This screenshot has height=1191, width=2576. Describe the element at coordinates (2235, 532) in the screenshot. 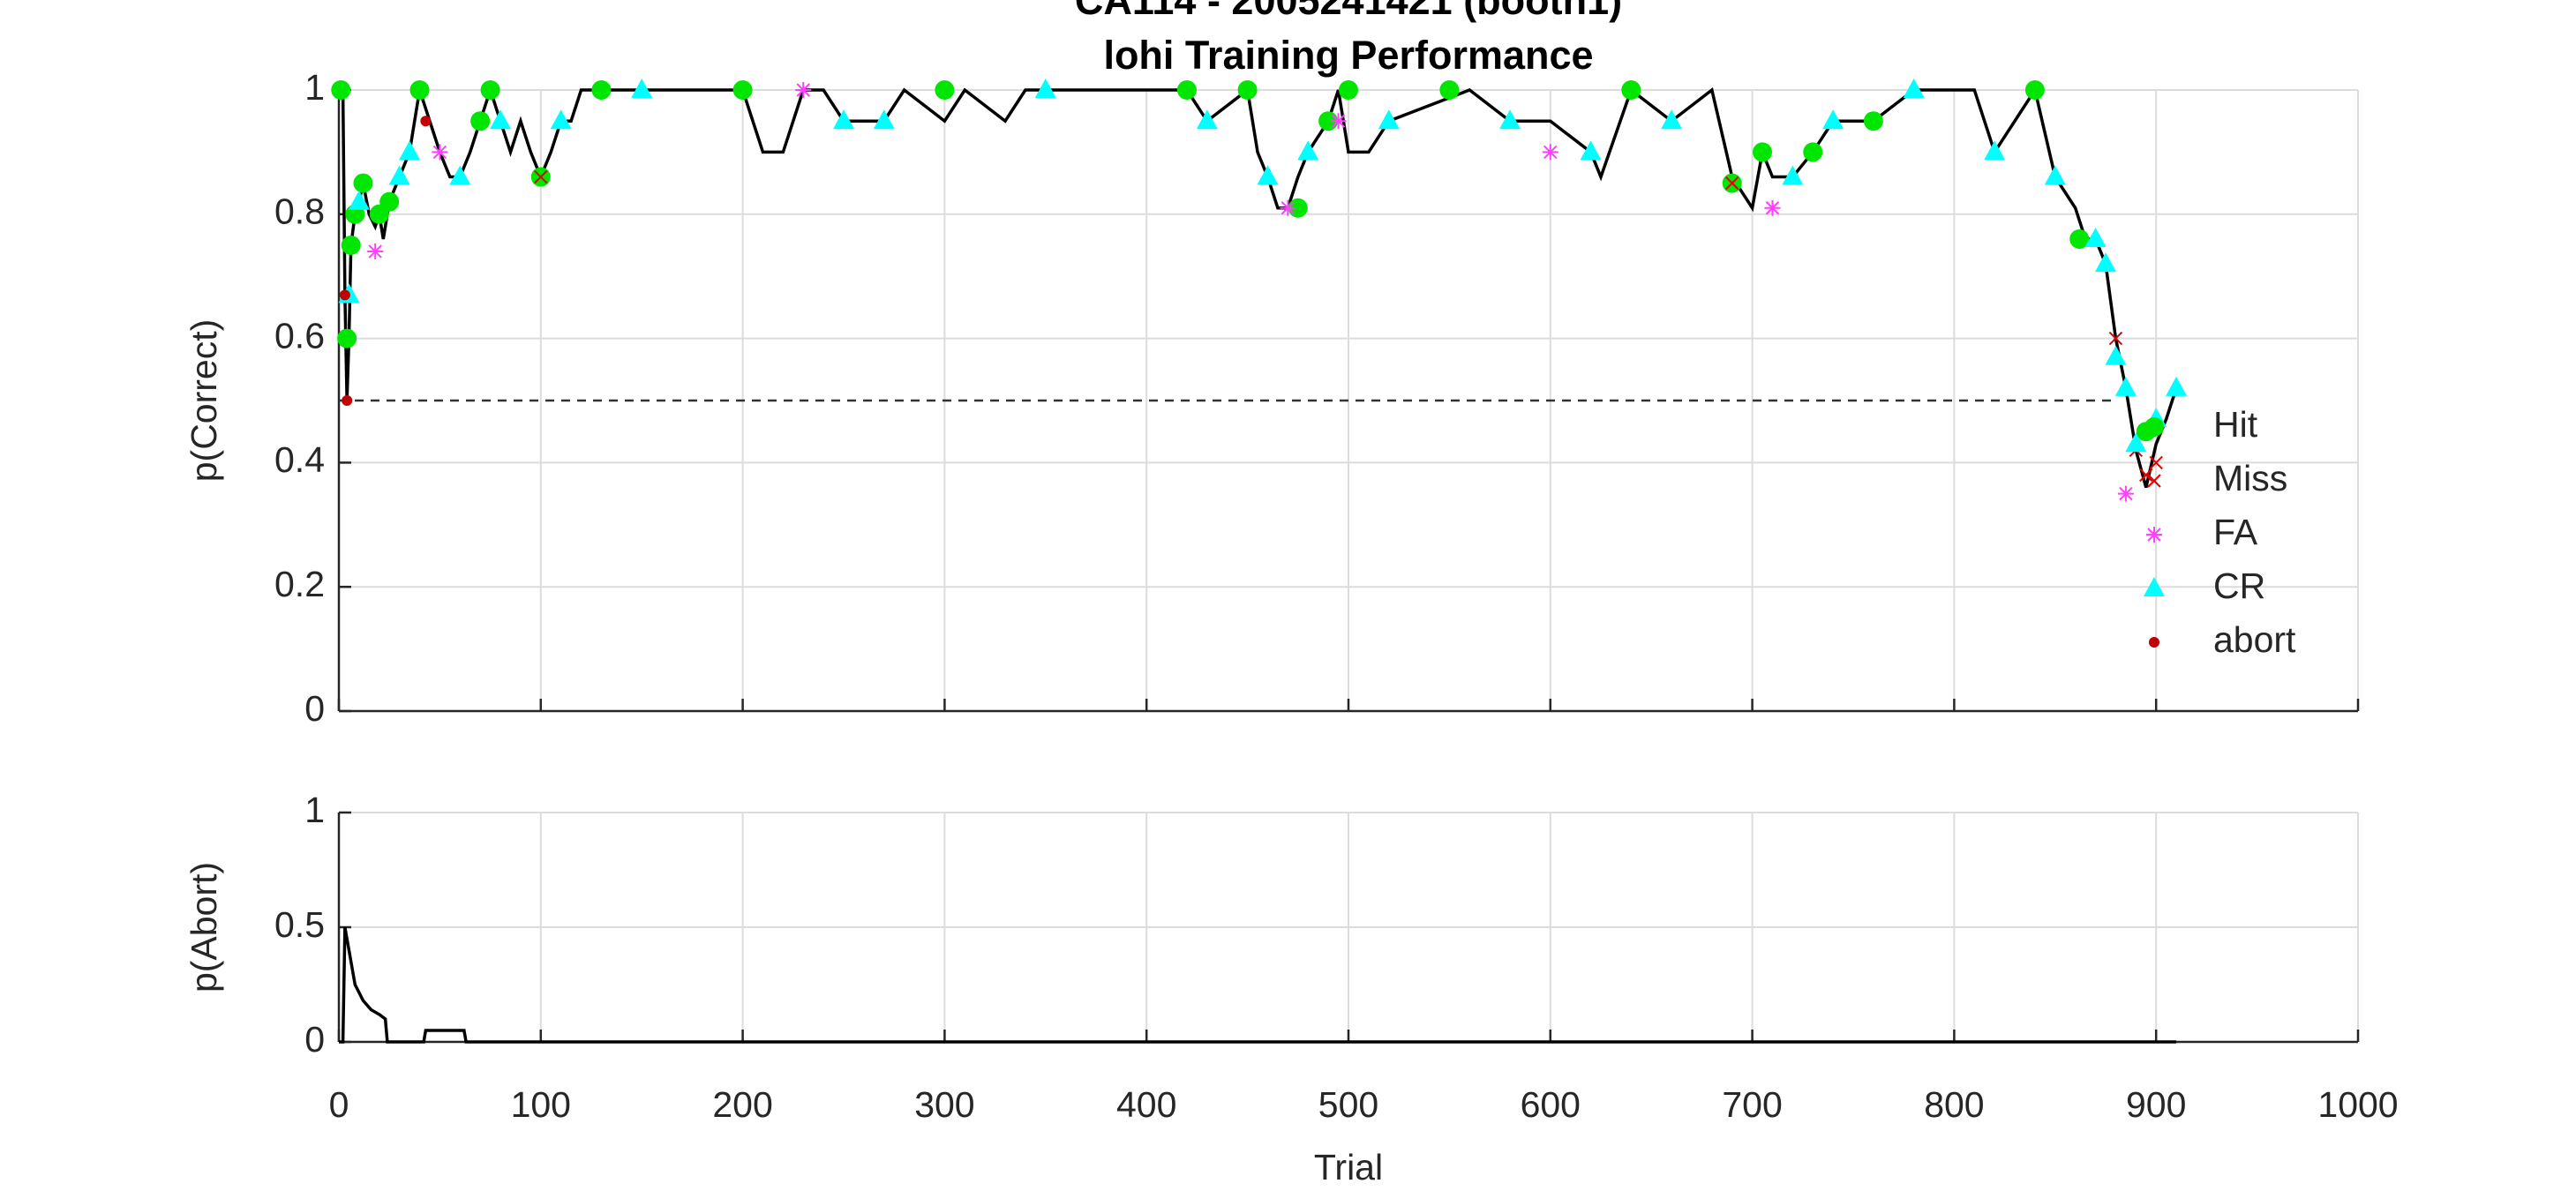

I see `legend-label: FA` at that location.